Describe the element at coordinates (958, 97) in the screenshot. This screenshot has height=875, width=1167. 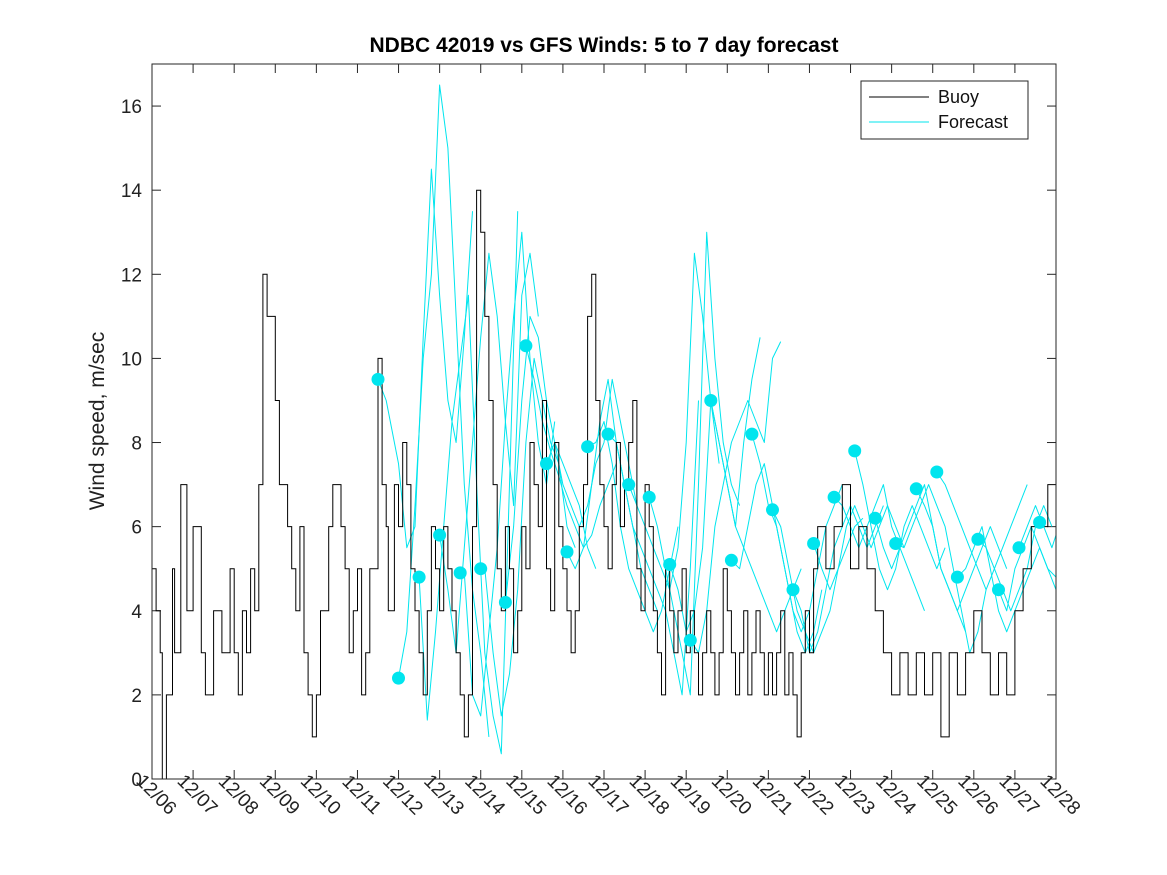
I see `legend-label-buoy: Buoy` at that location.